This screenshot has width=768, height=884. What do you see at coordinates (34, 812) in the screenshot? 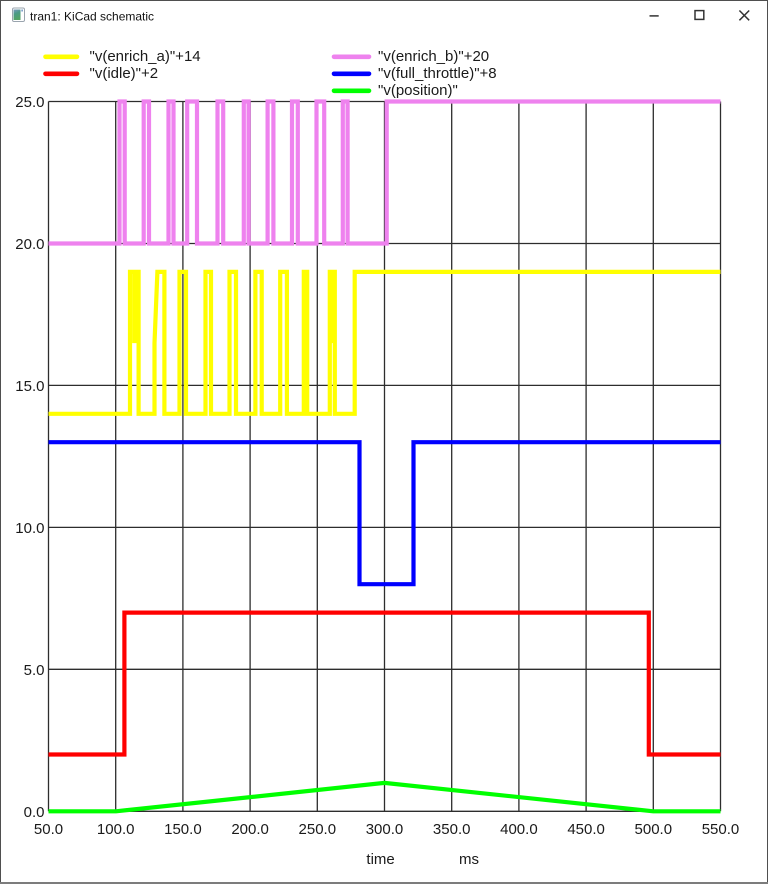
I see `svg-text: 0.0` at bounding box center [34, 812].